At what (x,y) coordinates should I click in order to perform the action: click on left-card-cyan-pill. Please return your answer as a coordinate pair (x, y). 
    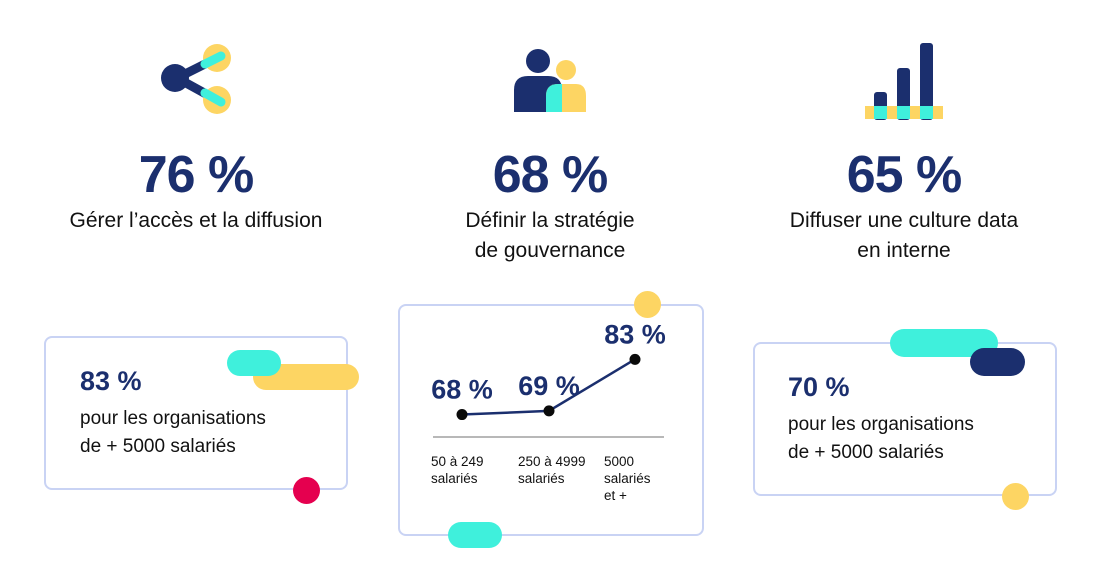
    Looking at the image, I should click on (254, 363).